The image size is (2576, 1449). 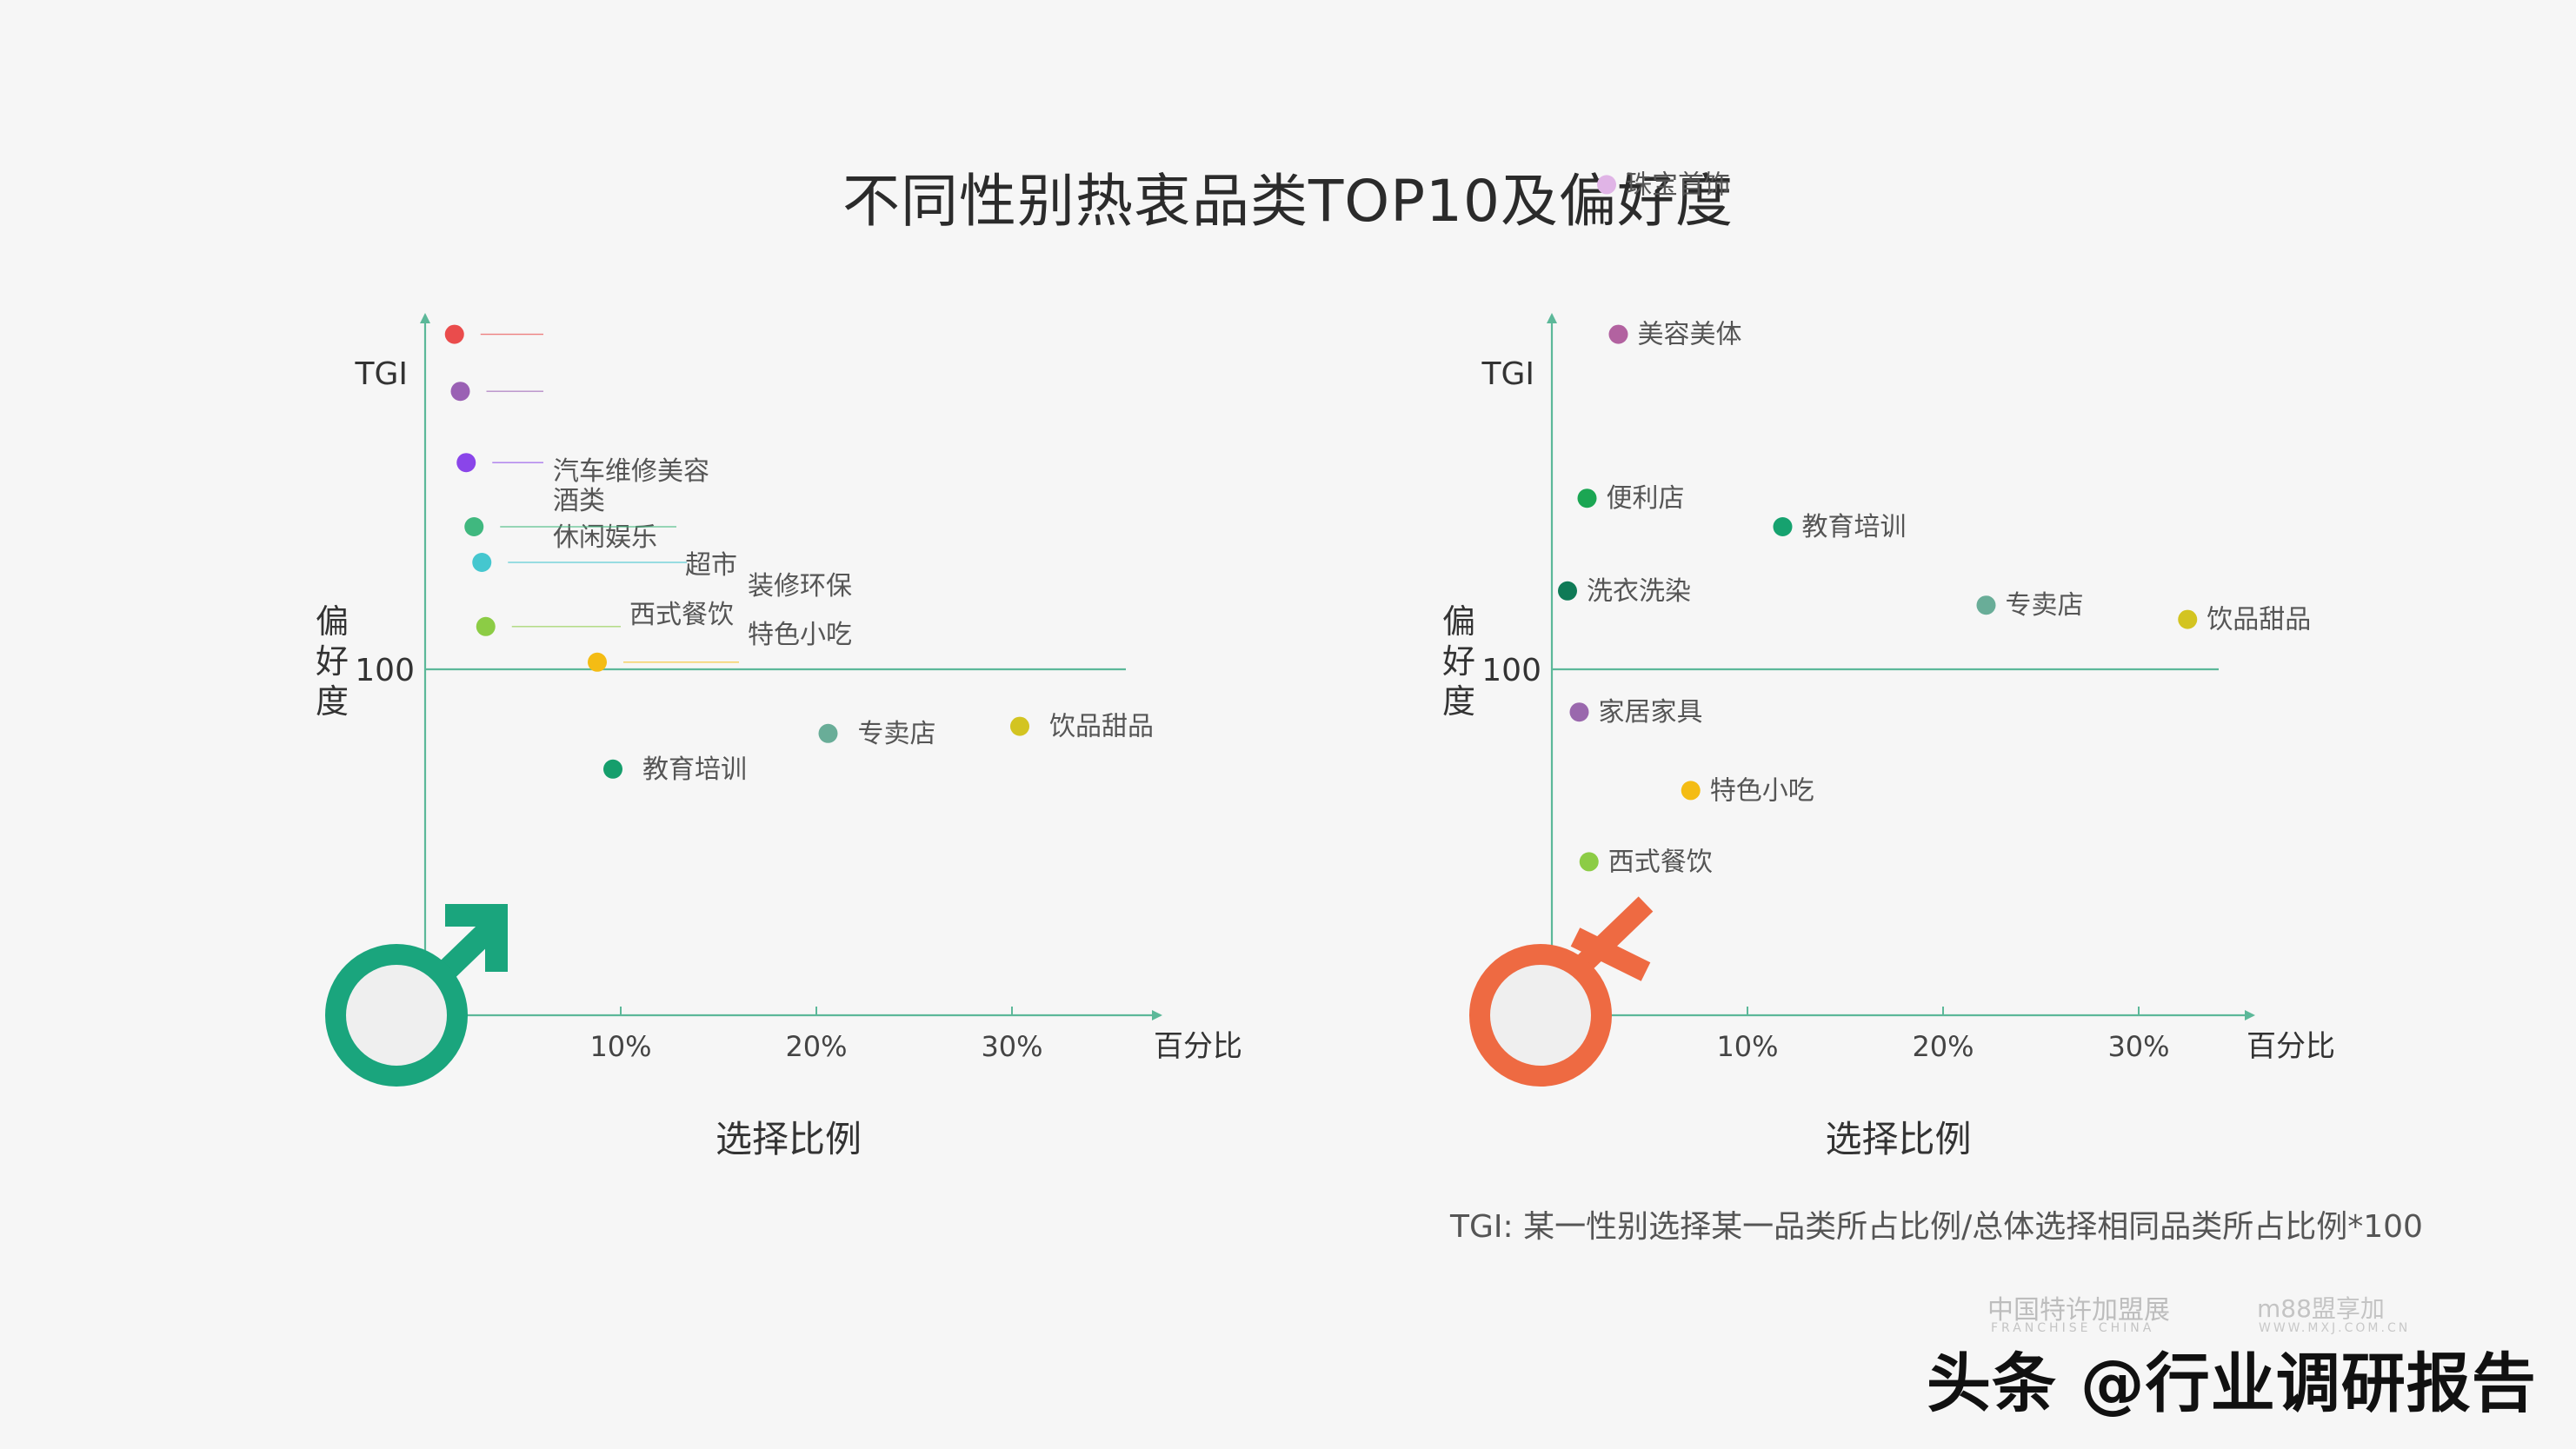 I want to click on male-point-label-0: 汽车维修美容, so click(x=631, y=471).